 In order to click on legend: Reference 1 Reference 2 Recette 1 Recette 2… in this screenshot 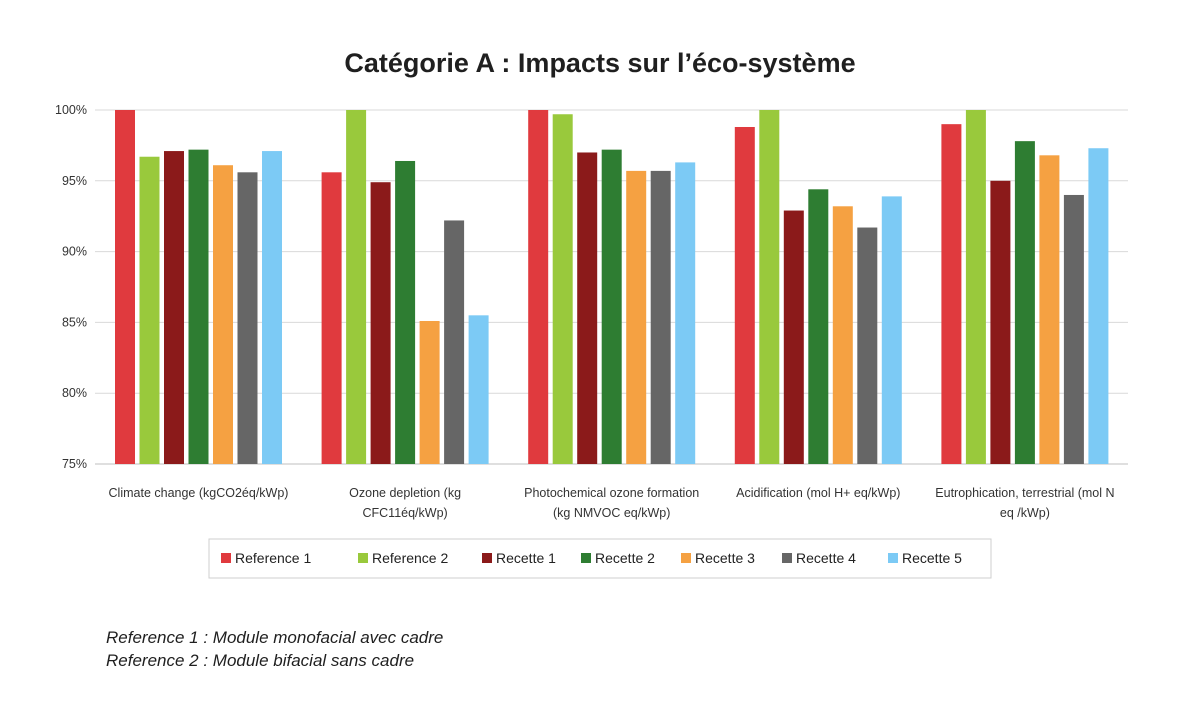, I will do `click(600, 558)`.